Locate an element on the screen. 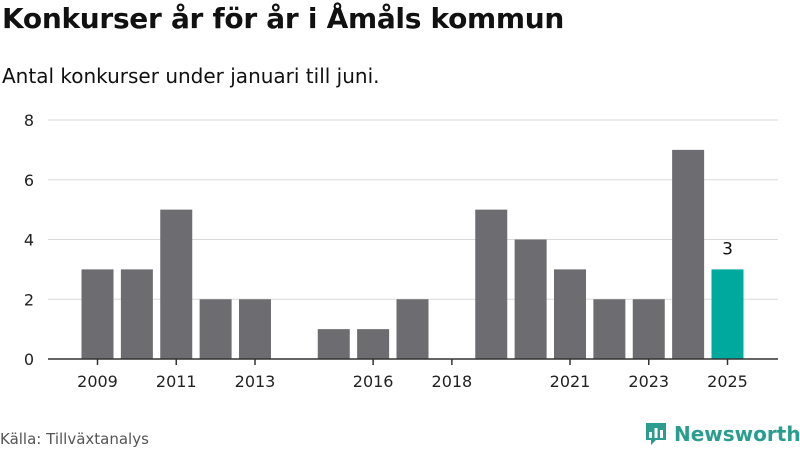  data-label: 3 is located at coordinates (727, 249).